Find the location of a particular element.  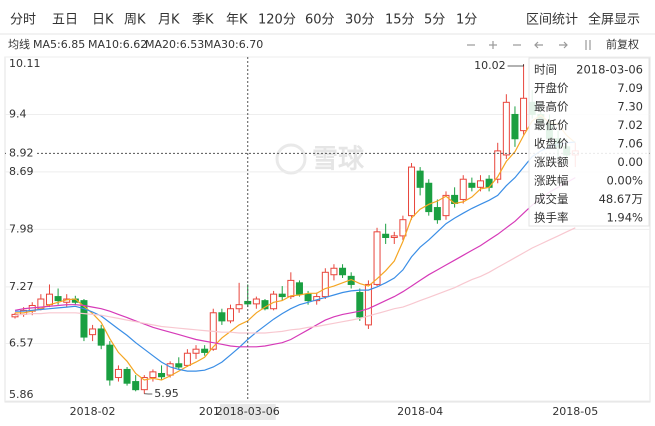

tab: 1分 is located at coordinates (466, 20).